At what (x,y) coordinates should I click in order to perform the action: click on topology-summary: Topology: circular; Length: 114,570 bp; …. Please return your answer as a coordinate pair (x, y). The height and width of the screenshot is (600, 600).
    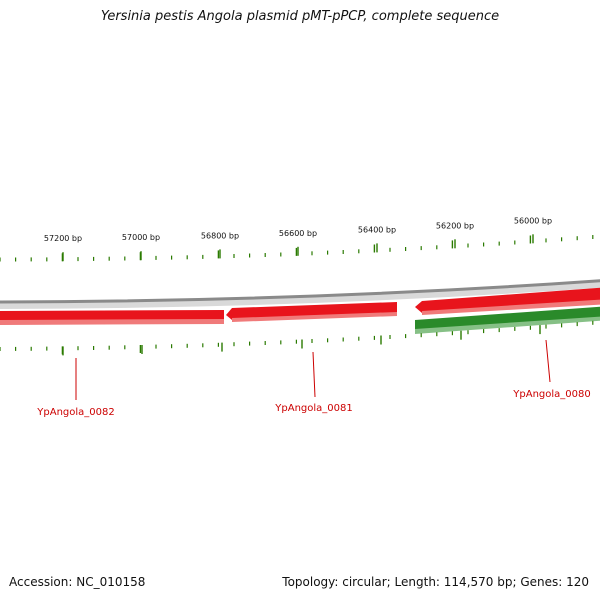
    Looking at the image, I should click on (435, 582).